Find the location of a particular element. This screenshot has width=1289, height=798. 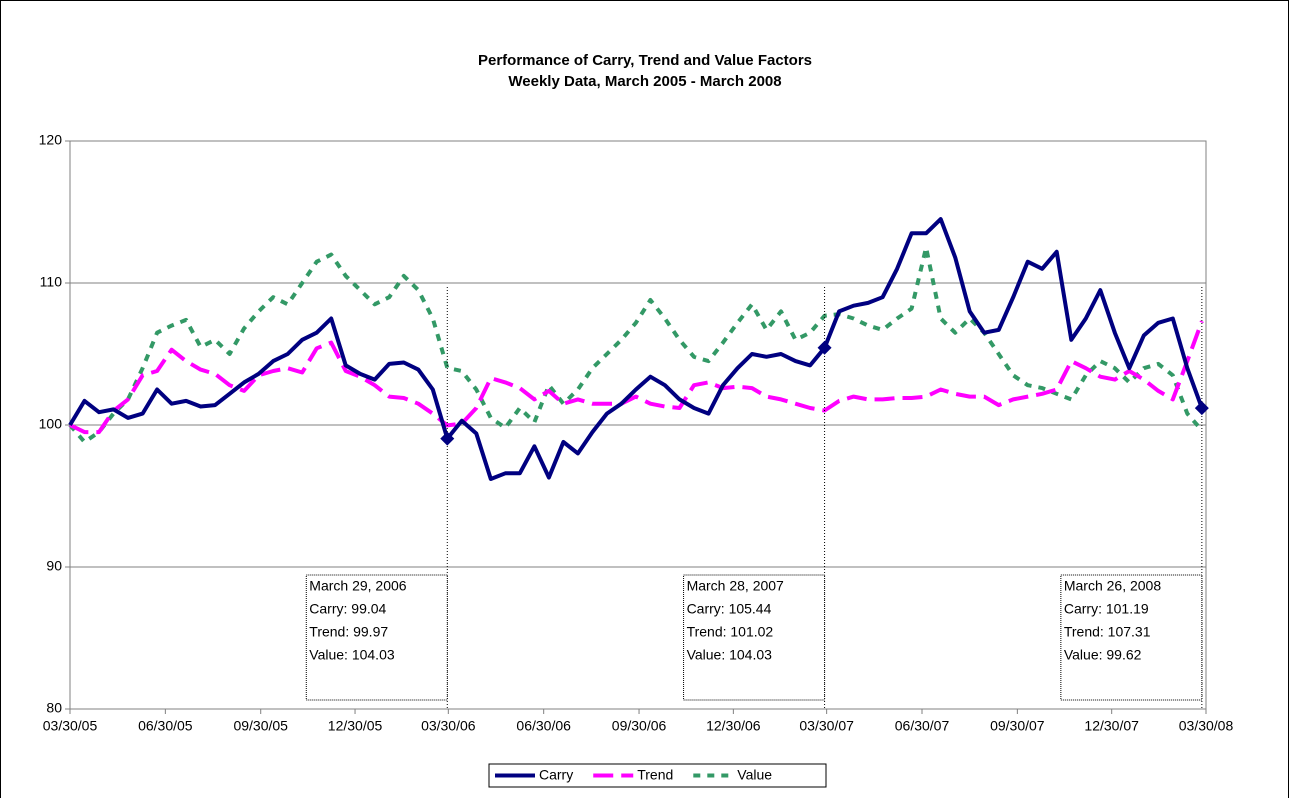

annotation-text: Carry: 99.04 is located at coordinates (347, 609).